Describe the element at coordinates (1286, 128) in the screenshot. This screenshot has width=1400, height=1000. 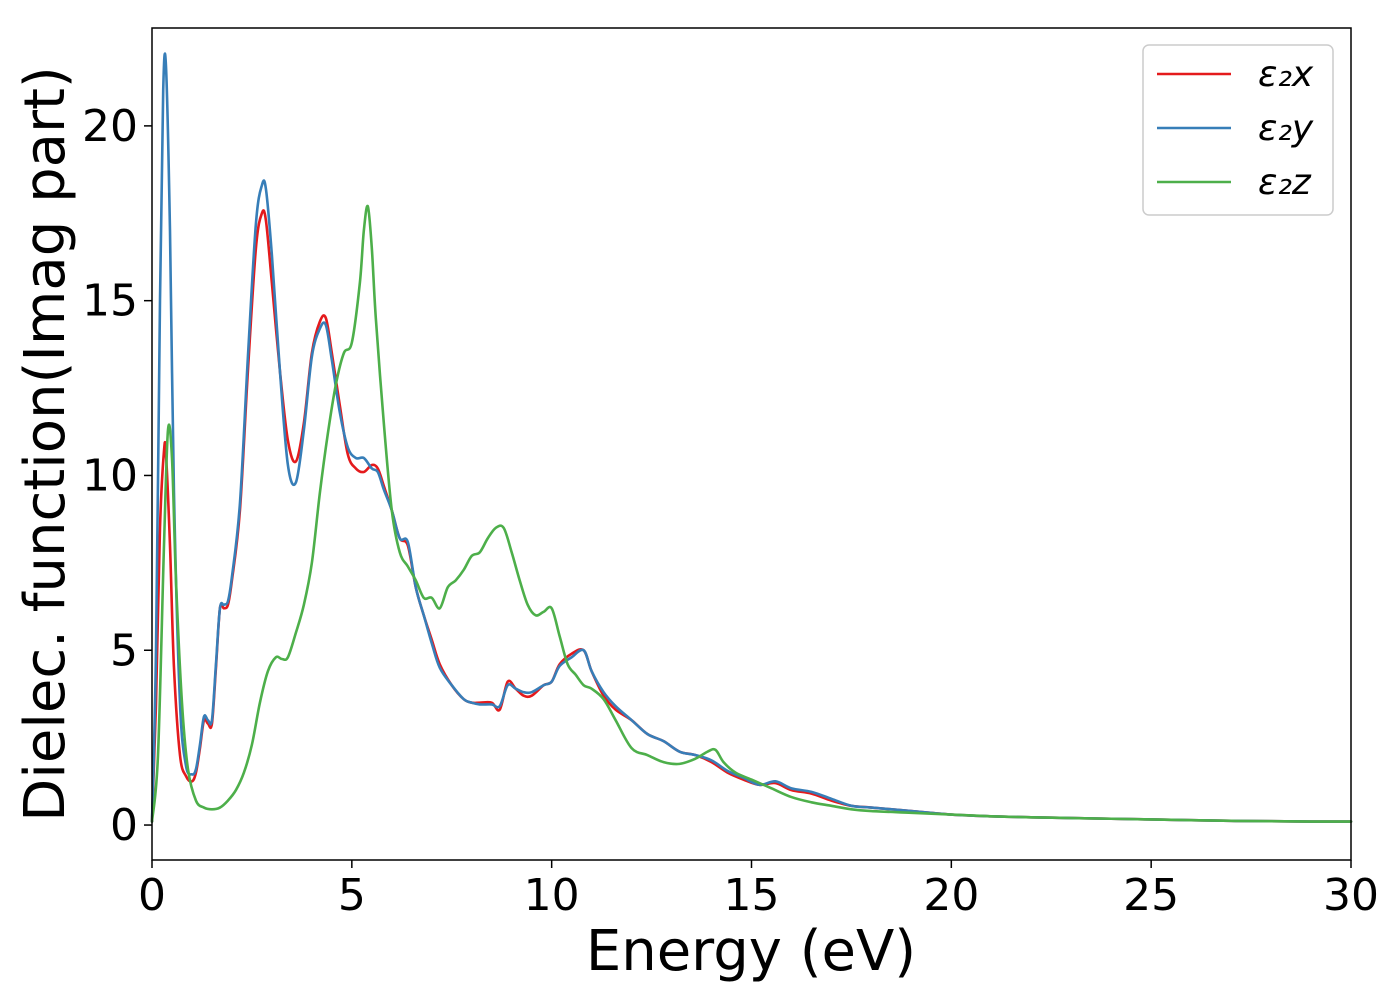
I see `legend-label-2: ε₂y` at that location.